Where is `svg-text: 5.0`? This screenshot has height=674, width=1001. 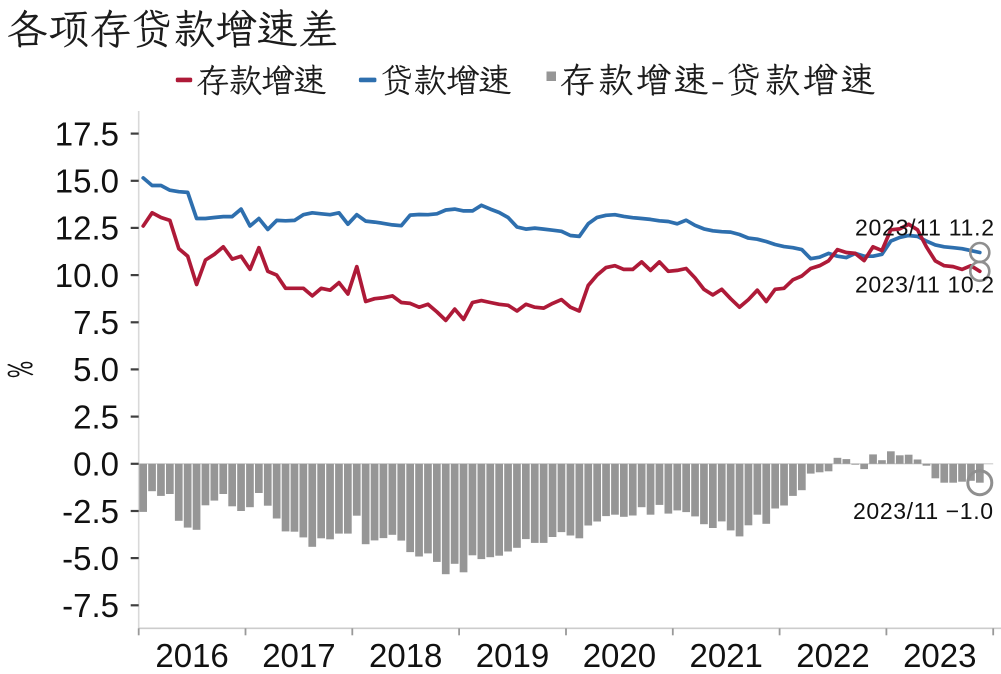
svg-text: 5.0 is located at coordinates (96, 369).